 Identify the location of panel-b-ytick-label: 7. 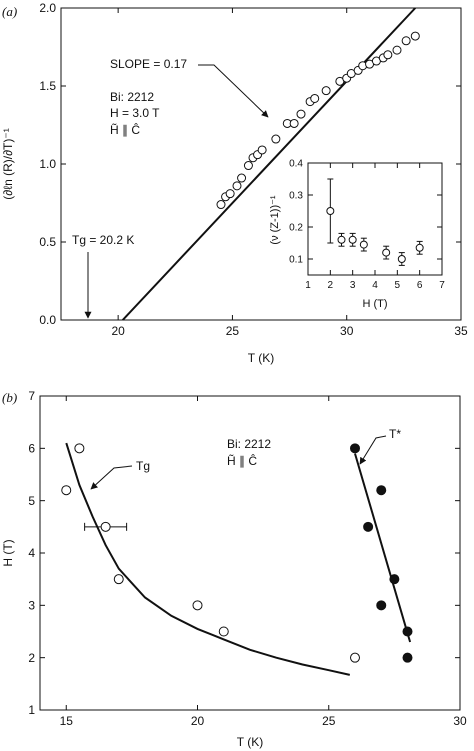
(31, 396).